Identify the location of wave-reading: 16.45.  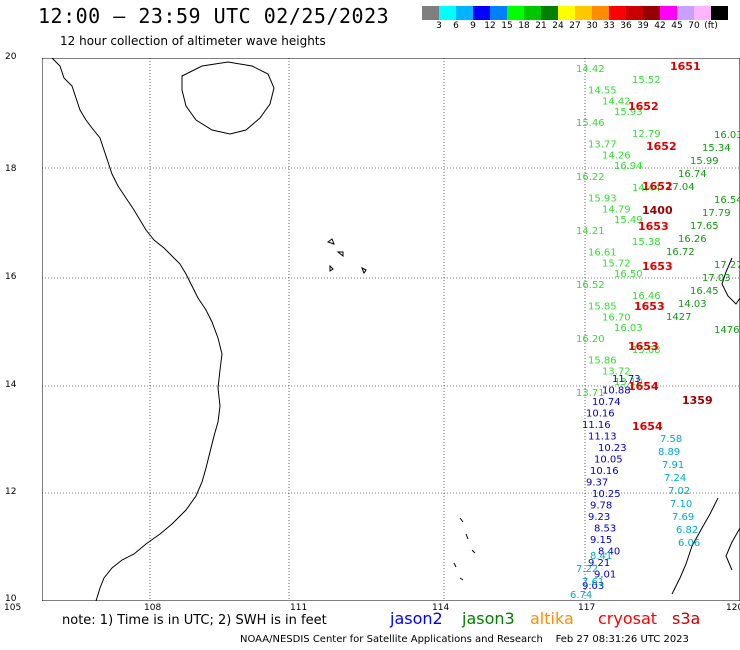
(704, 291).